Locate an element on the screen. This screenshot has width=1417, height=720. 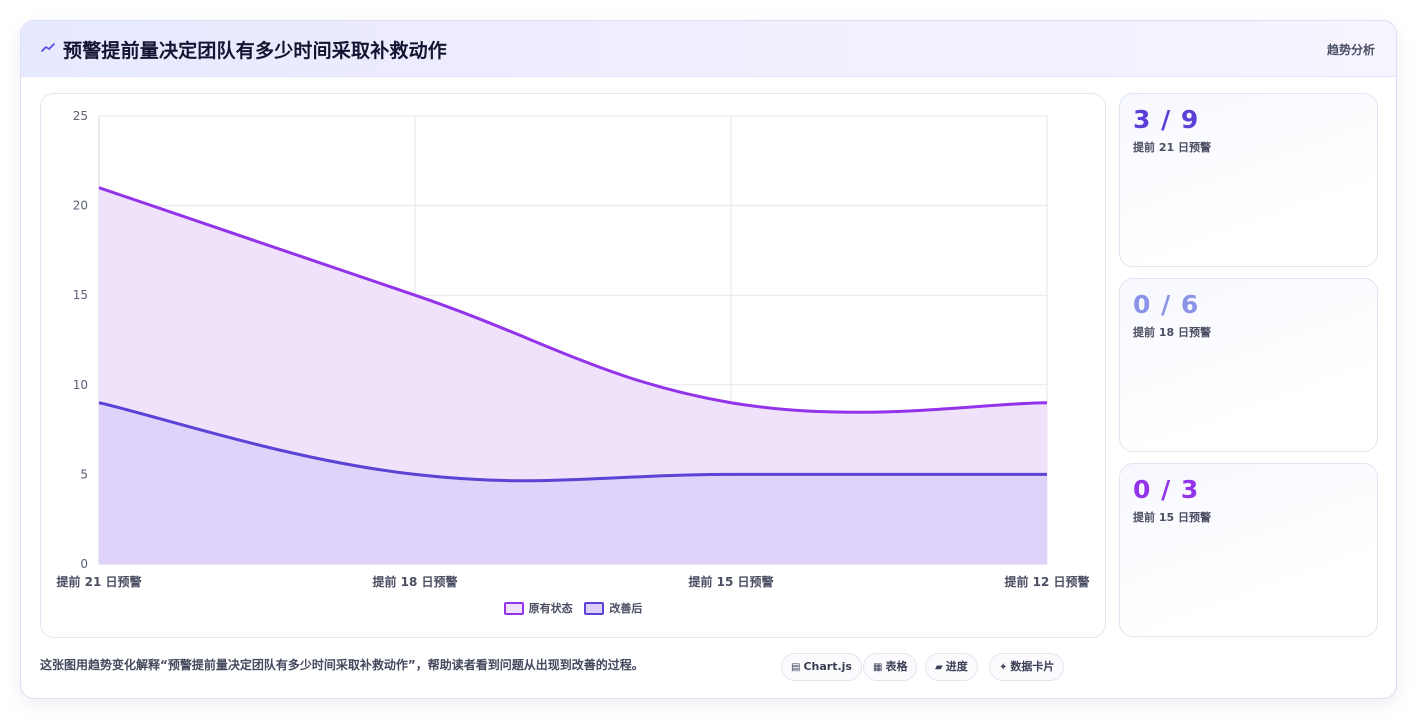
stat-card-3: 0 / 3 提前 15 日预警 is located at coordinates (1248, 550).